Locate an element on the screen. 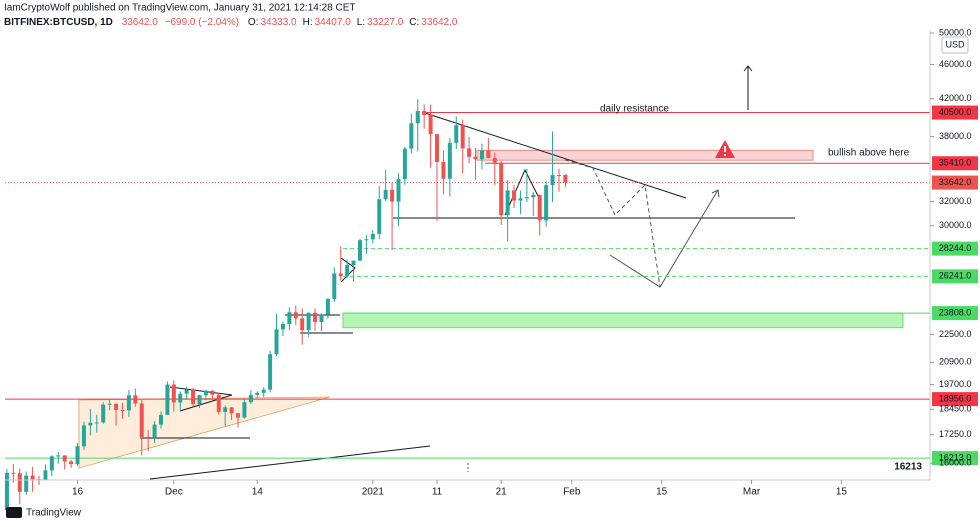 This screenshot has width=980, height=527. y-tick-label: 38000.0 is located at coordinates (955, 136).